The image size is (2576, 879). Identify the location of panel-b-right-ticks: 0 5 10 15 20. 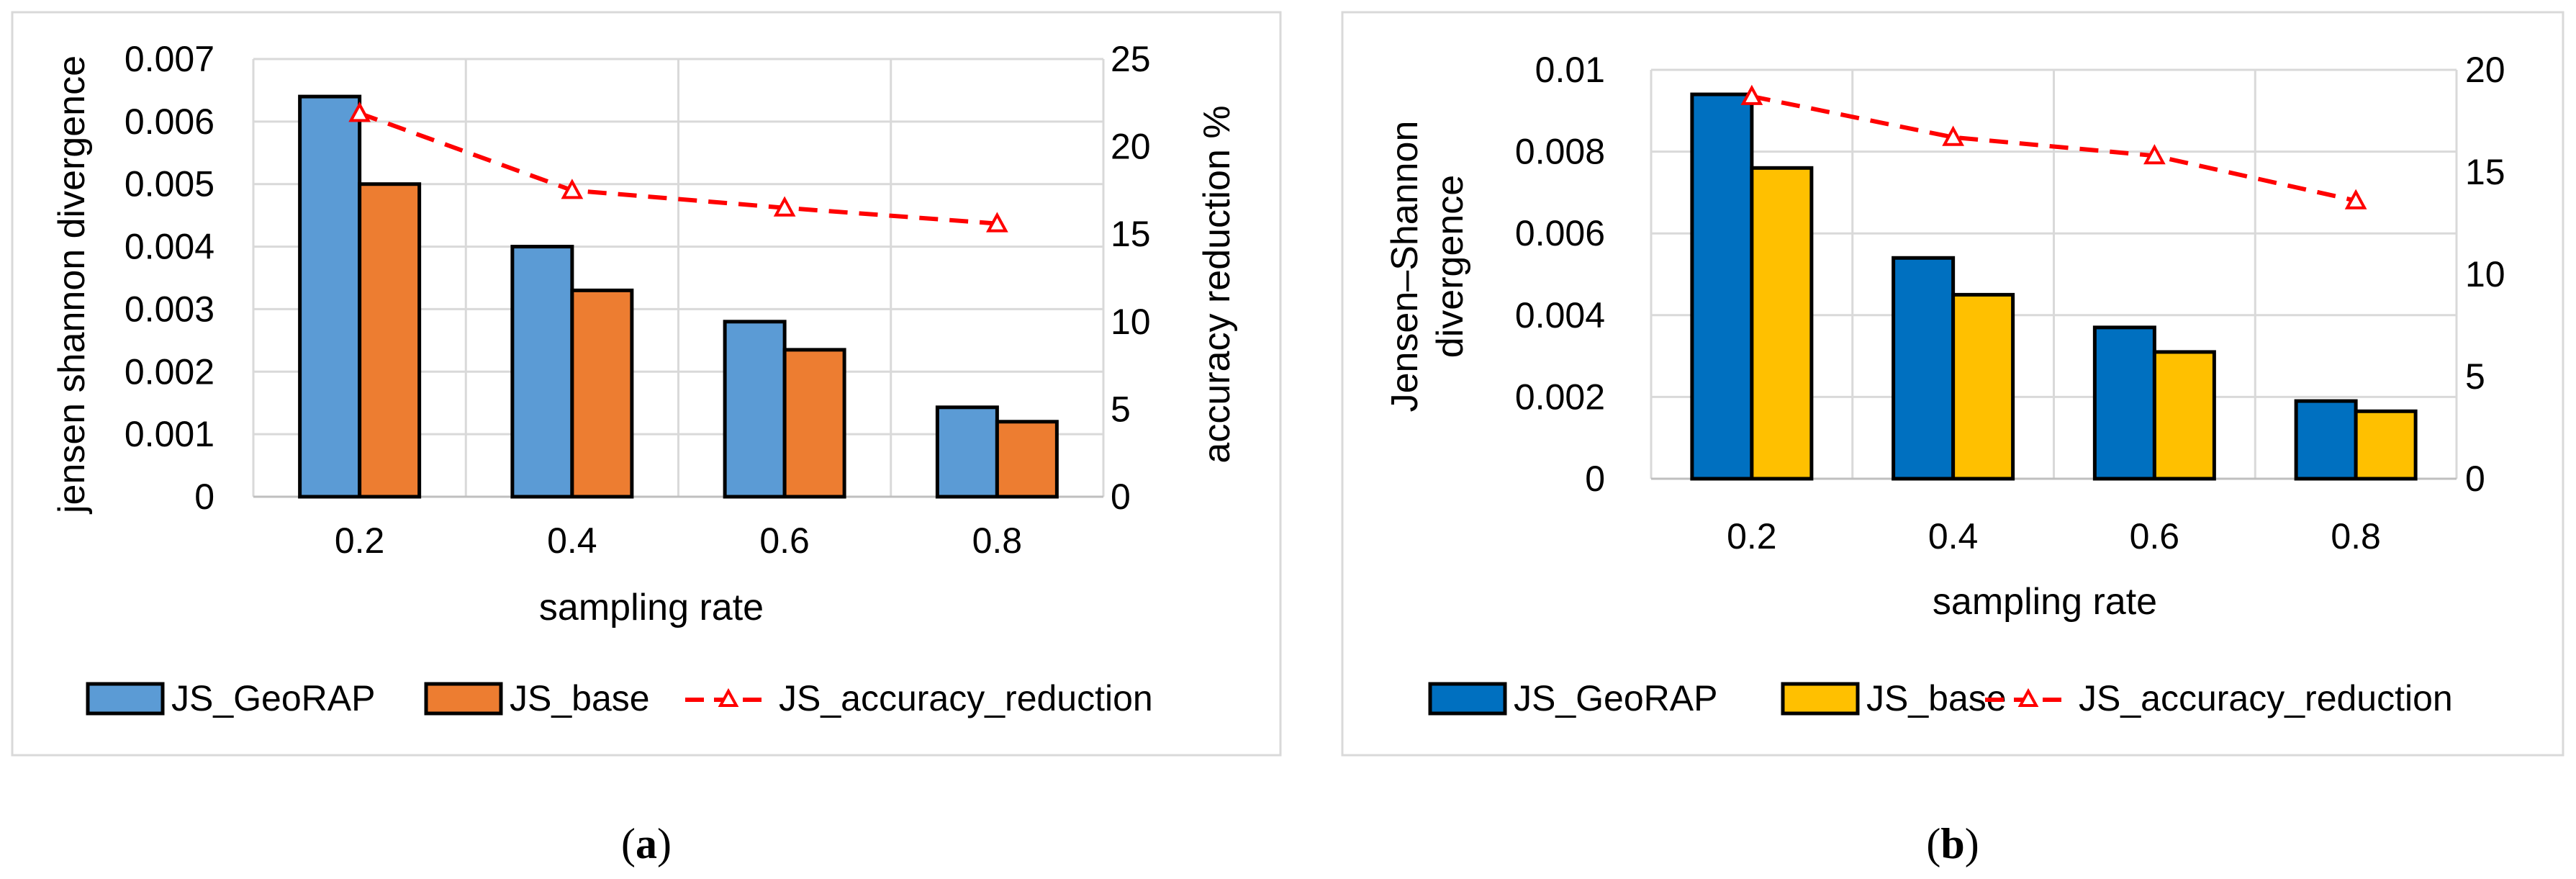
(2485, 274).